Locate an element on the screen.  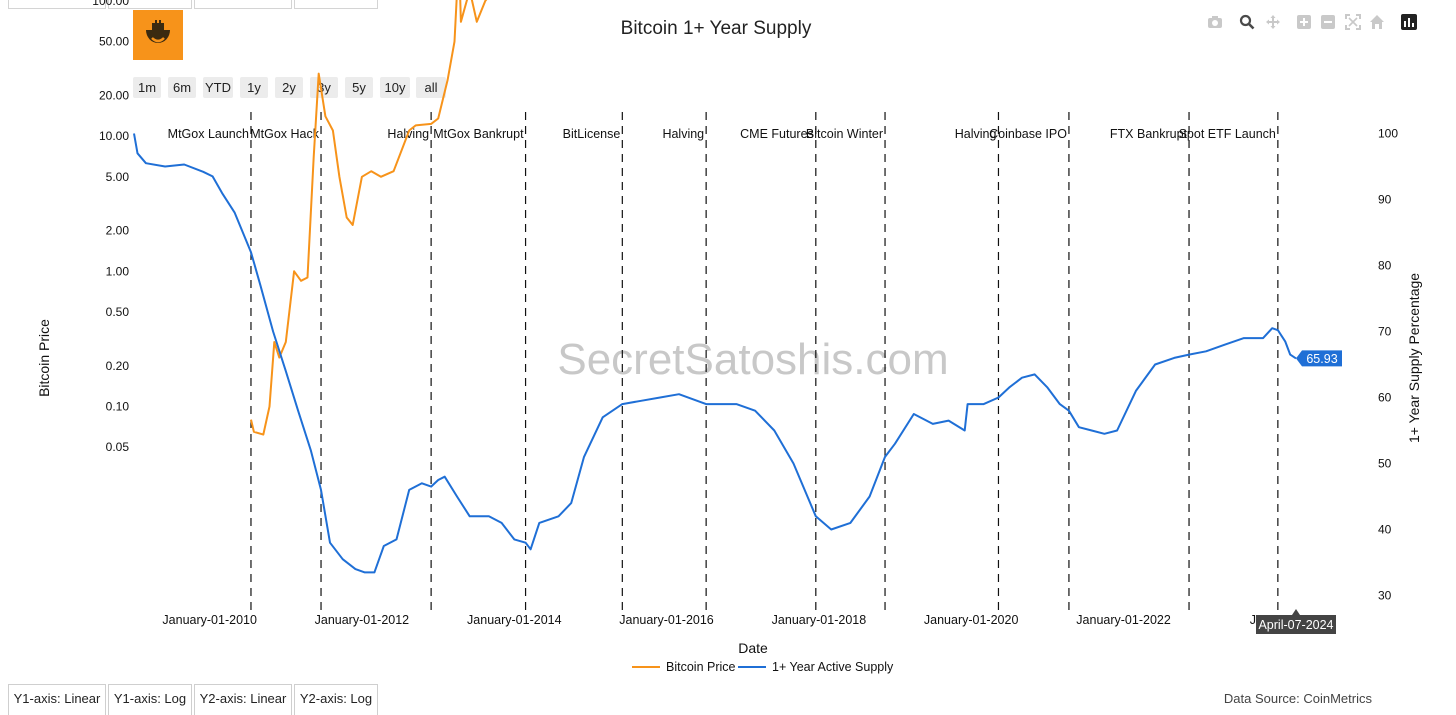
camera-icon is located at coordinates (1215, 22).